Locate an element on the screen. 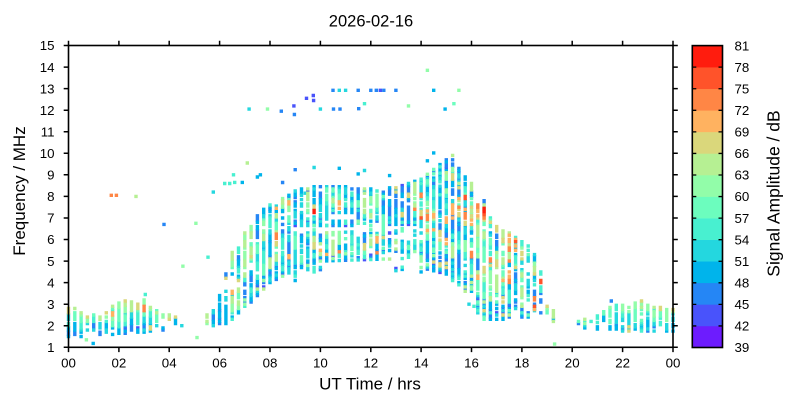  svg-text: 11 is located at coordinates (48, 131).